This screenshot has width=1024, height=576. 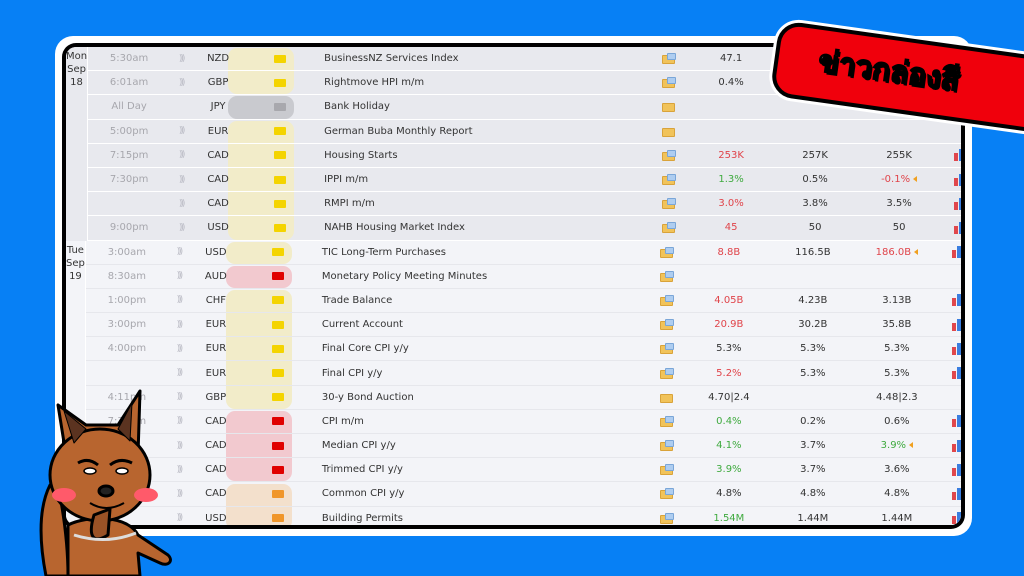 What do you see at coordinates (398, 131) in the screenshot?
I see `event-title: German Buba Monthly Report` at bounding box center [398, 131].